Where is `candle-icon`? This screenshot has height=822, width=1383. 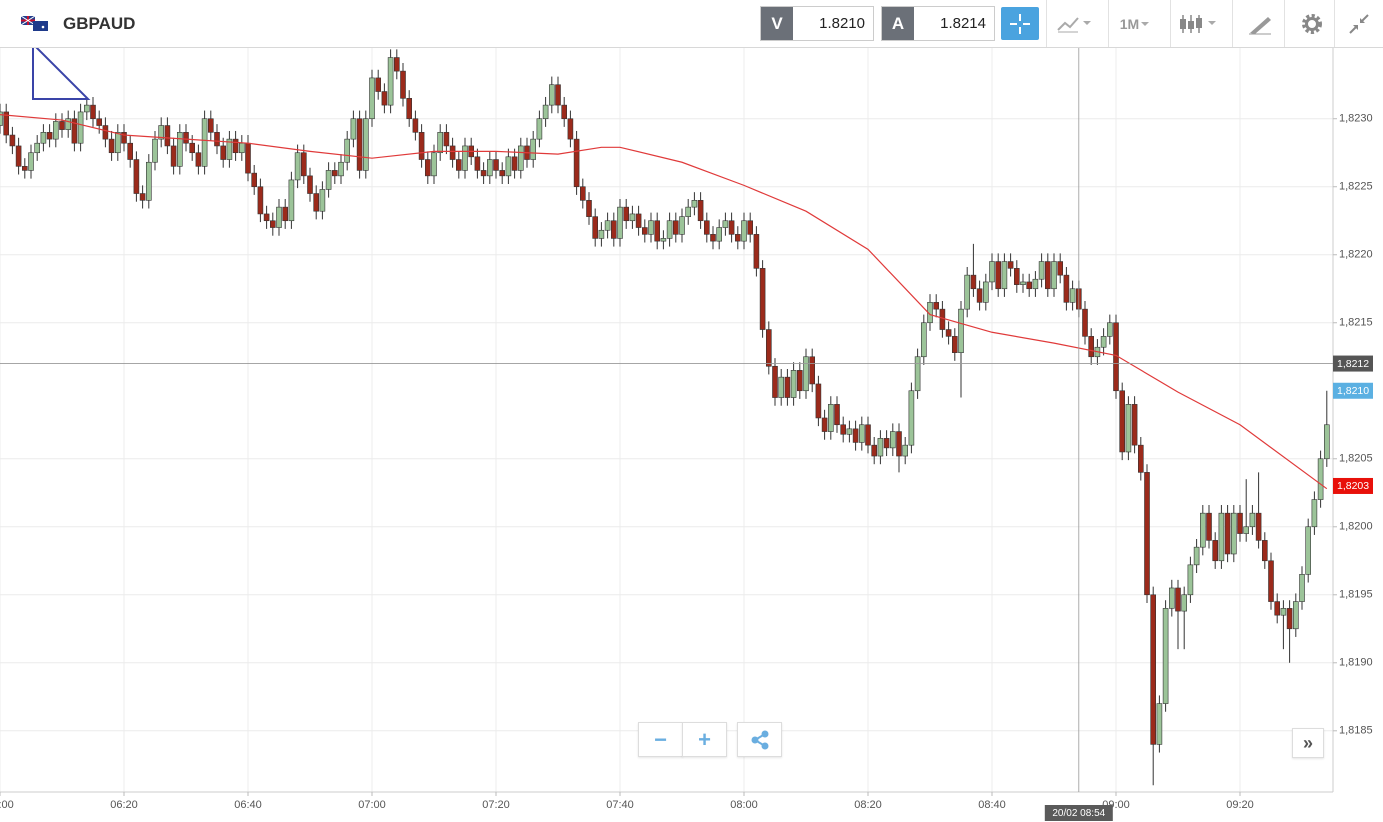
candle-icon is located at coordinates (1197, 23).